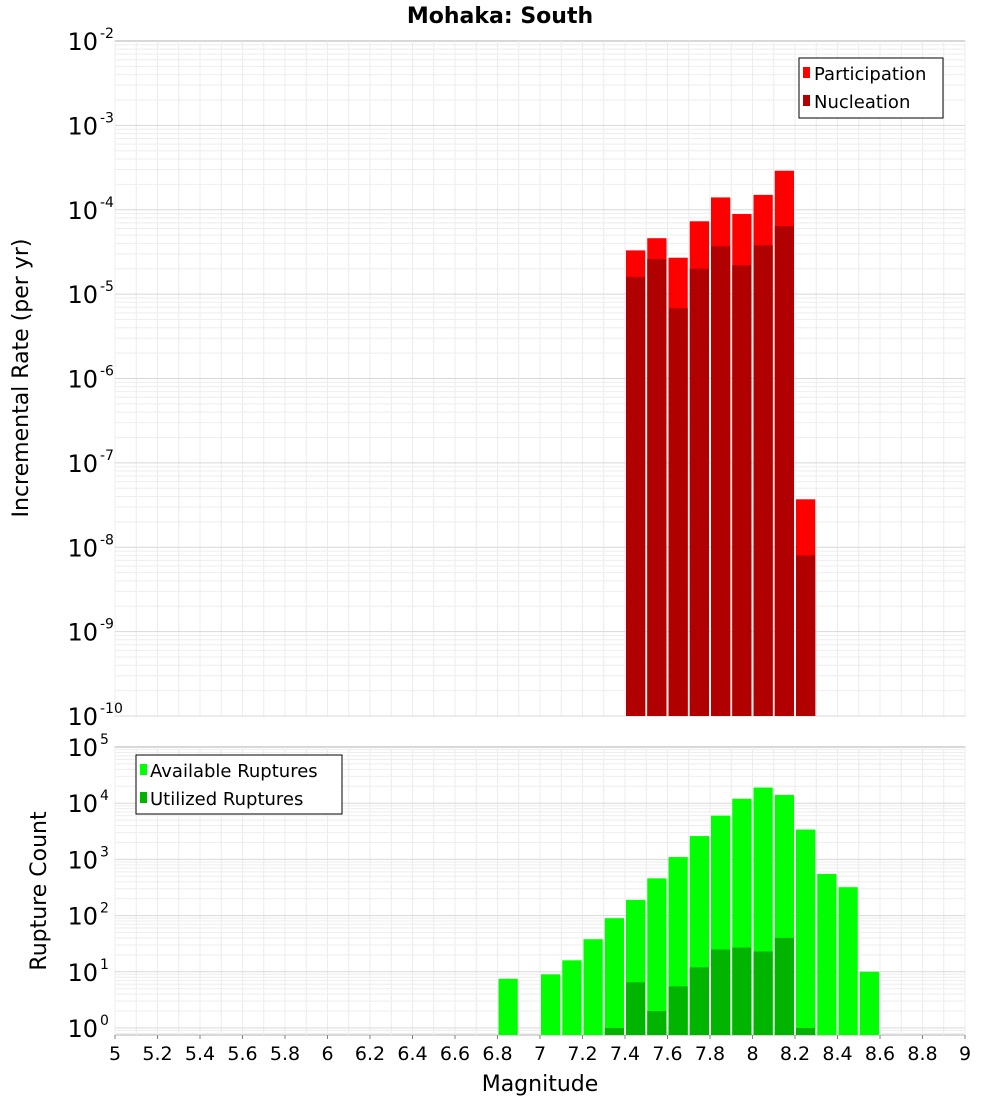  I want to click on y-tick-label-exponent: 3, so click(104, 852).